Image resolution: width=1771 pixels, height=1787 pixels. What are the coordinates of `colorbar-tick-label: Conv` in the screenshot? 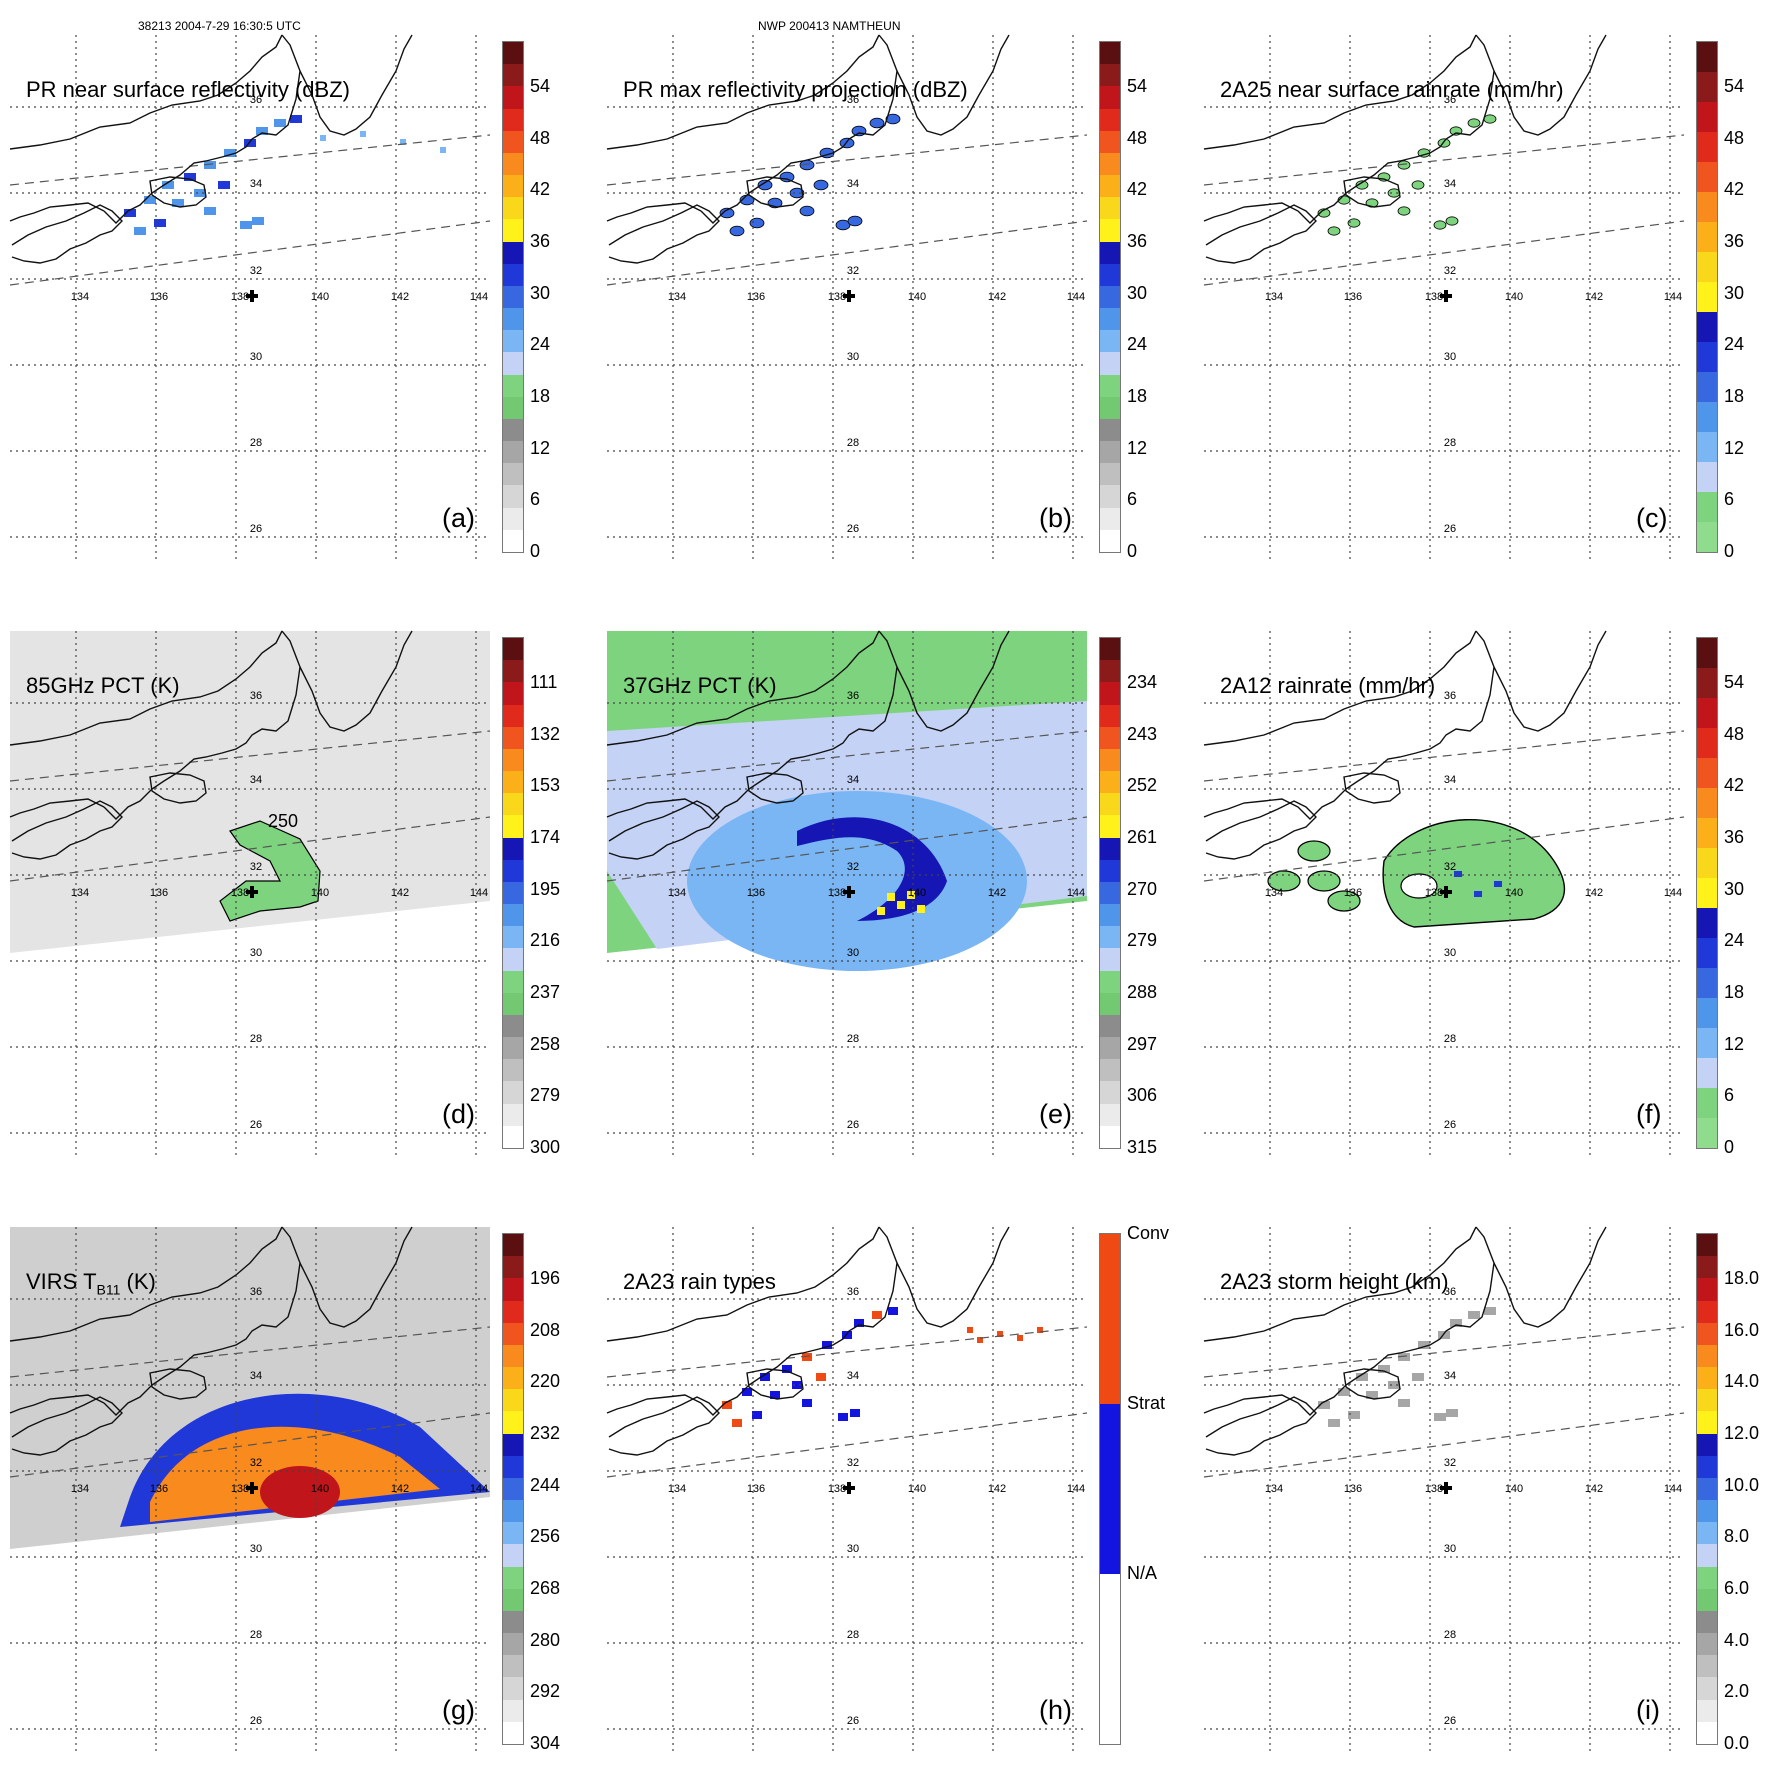 It's located at (1148, 1233).